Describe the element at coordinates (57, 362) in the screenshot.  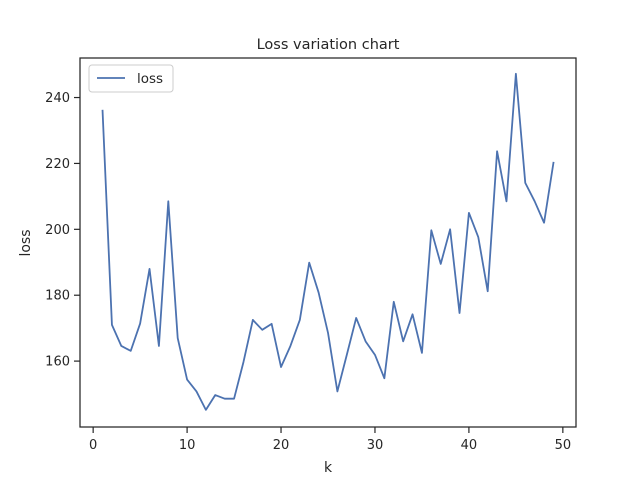
I see `y-tick-label: 160` at that location.